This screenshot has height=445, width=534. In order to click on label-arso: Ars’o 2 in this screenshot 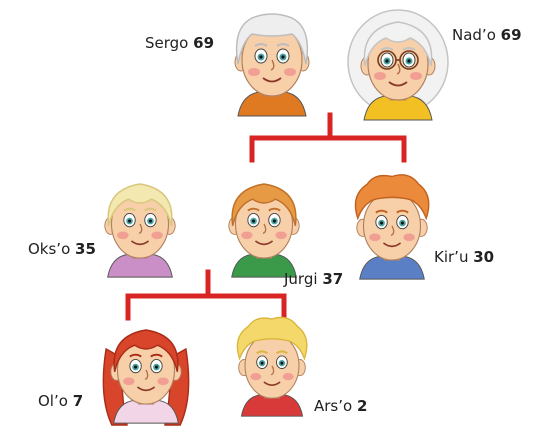, I will do `click(340, 406)`.